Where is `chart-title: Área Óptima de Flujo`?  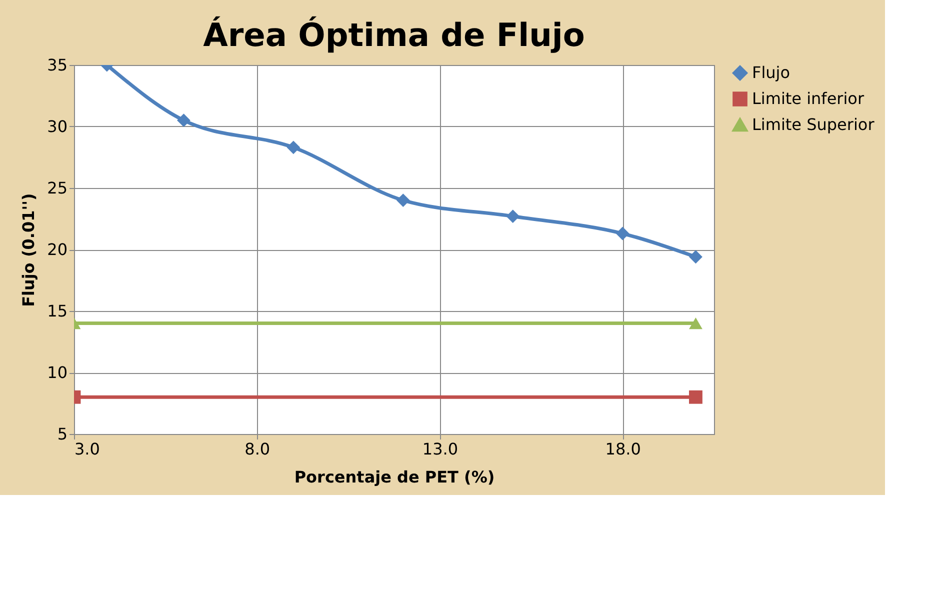
chart-title: Área Óptima de Flujo is located at coordinates (394, 35).